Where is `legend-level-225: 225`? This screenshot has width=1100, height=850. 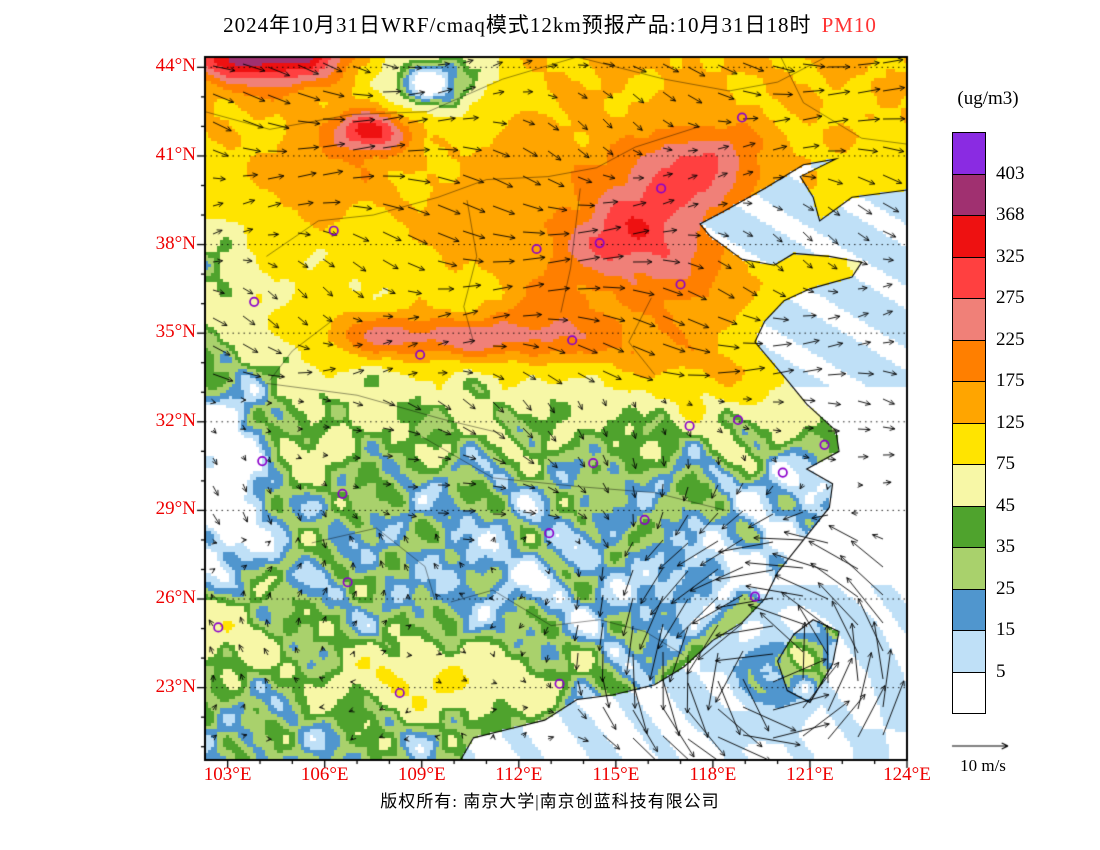
legend-level-225: 225 is located at coordinates (1010, 339).